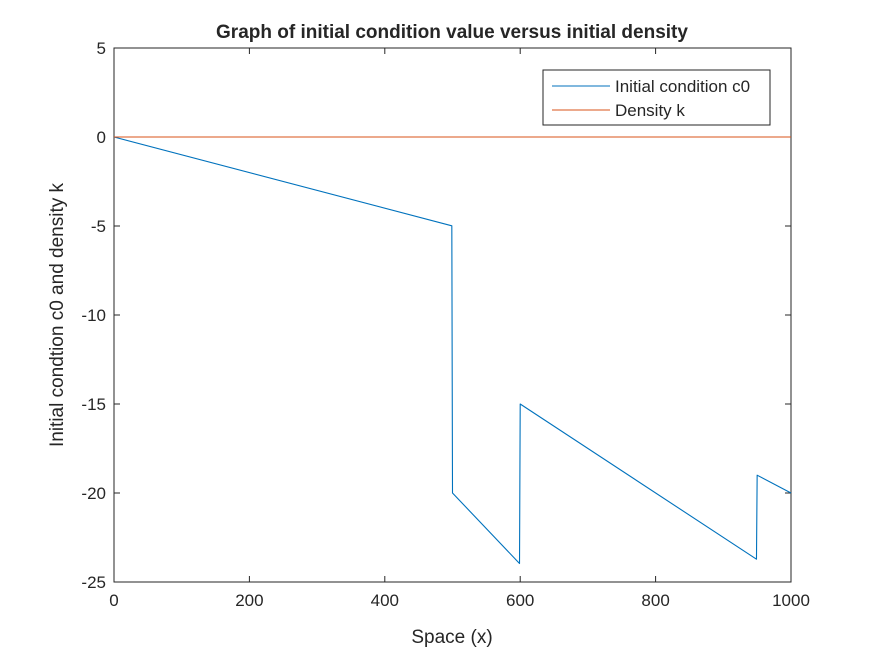  Describe the element at coordinates (93, 404) in the screenshot. I see `y-tick-label: -15` at that location.